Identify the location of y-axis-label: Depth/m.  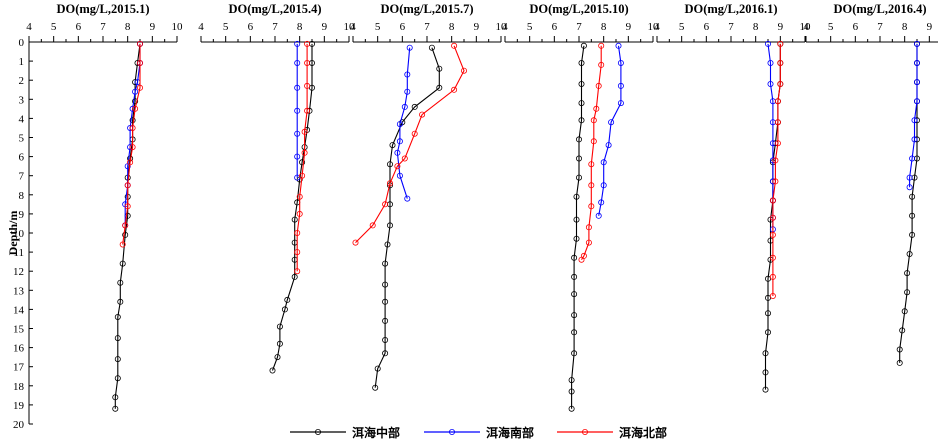
(13, 233).